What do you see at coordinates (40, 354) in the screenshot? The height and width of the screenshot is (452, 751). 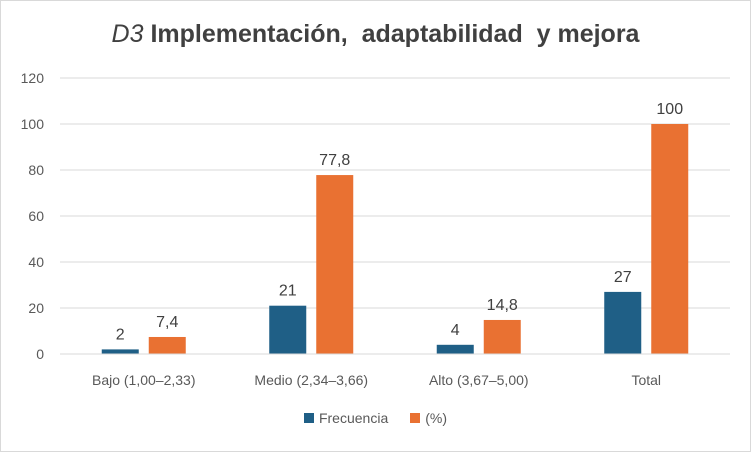 I see `y-tick-label: 0` at bounding box center [40, 354].